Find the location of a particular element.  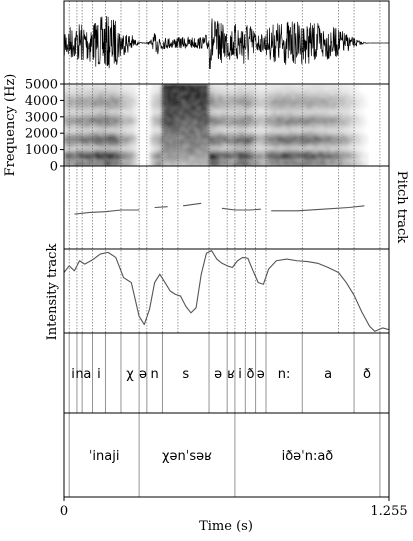

word-label-3: iðəˈn:að is located at coordinates (308, 456).